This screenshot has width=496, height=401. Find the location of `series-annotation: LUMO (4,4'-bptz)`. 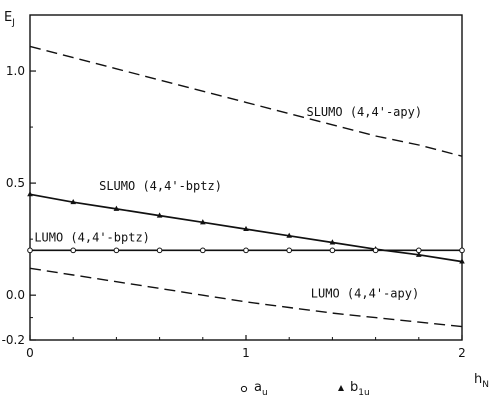

series-annotation: LUMO (4,4'-bptz) is located at coordinates (92, 237).